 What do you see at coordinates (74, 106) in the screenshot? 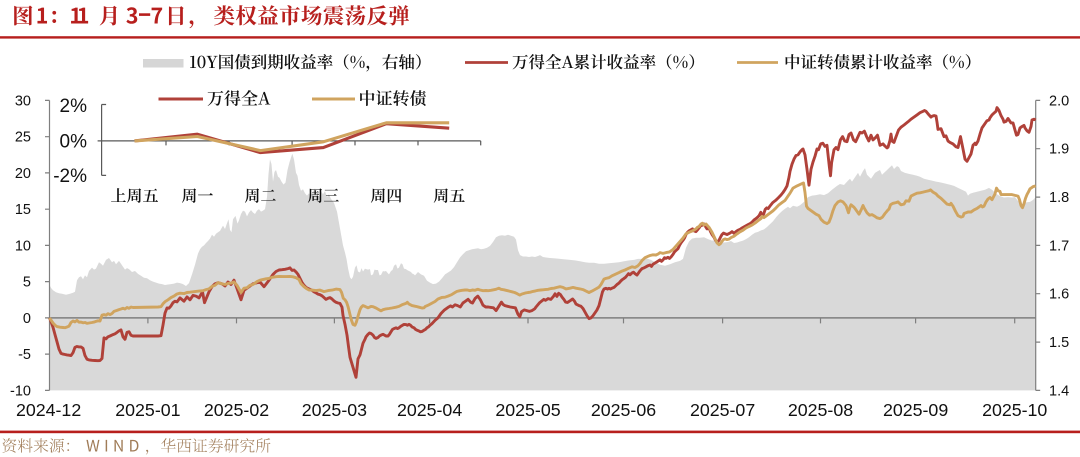
I see `svg-text: 2%` at bounding box center [74, 106].